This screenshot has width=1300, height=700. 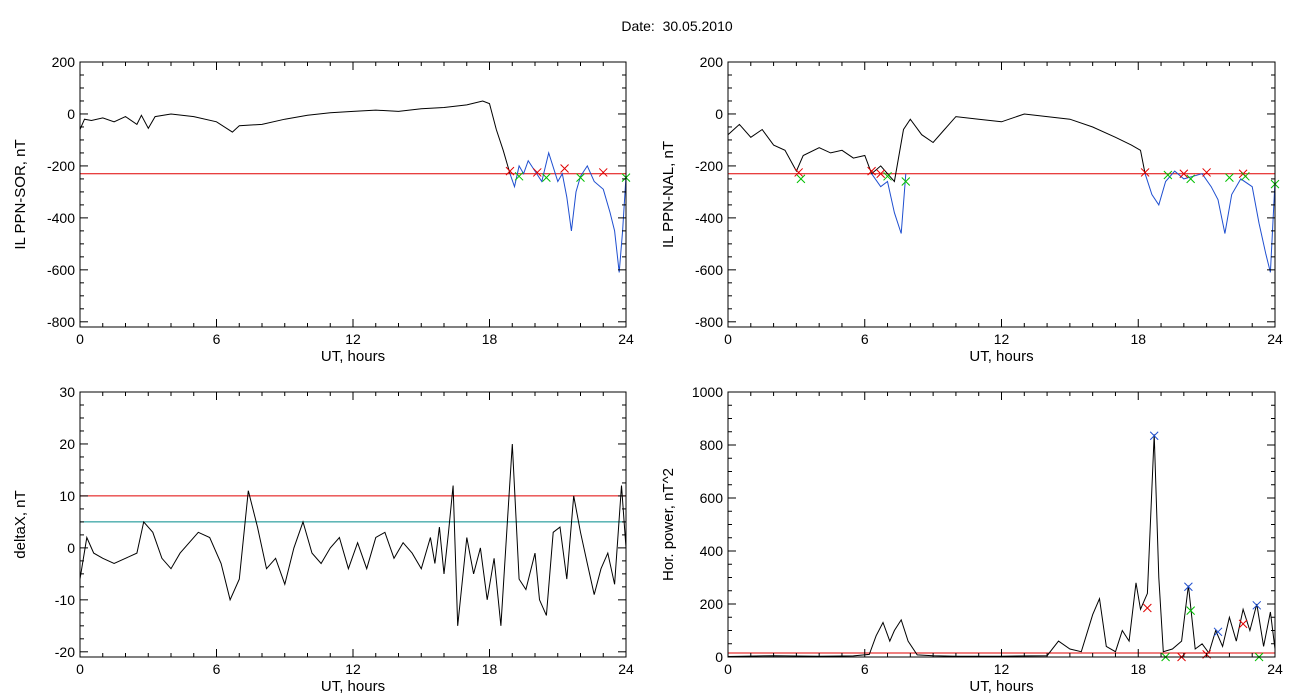 I want to click on y-axis-label: deltaX, nT, so click(x=20, y=524).